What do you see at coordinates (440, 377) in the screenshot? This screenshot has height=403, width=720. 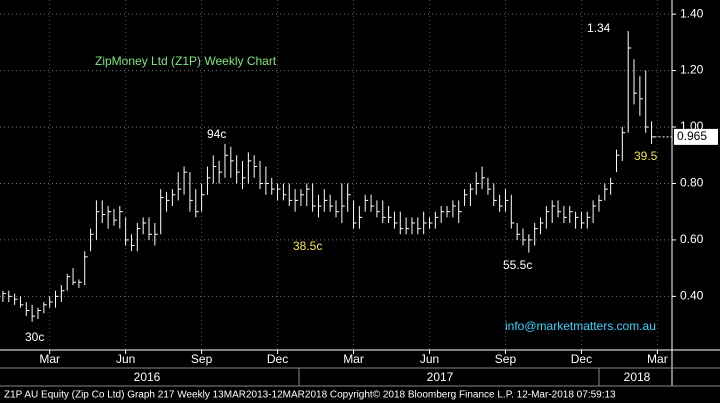 I see `year-label: 2017` at bounding box center [440, 377].